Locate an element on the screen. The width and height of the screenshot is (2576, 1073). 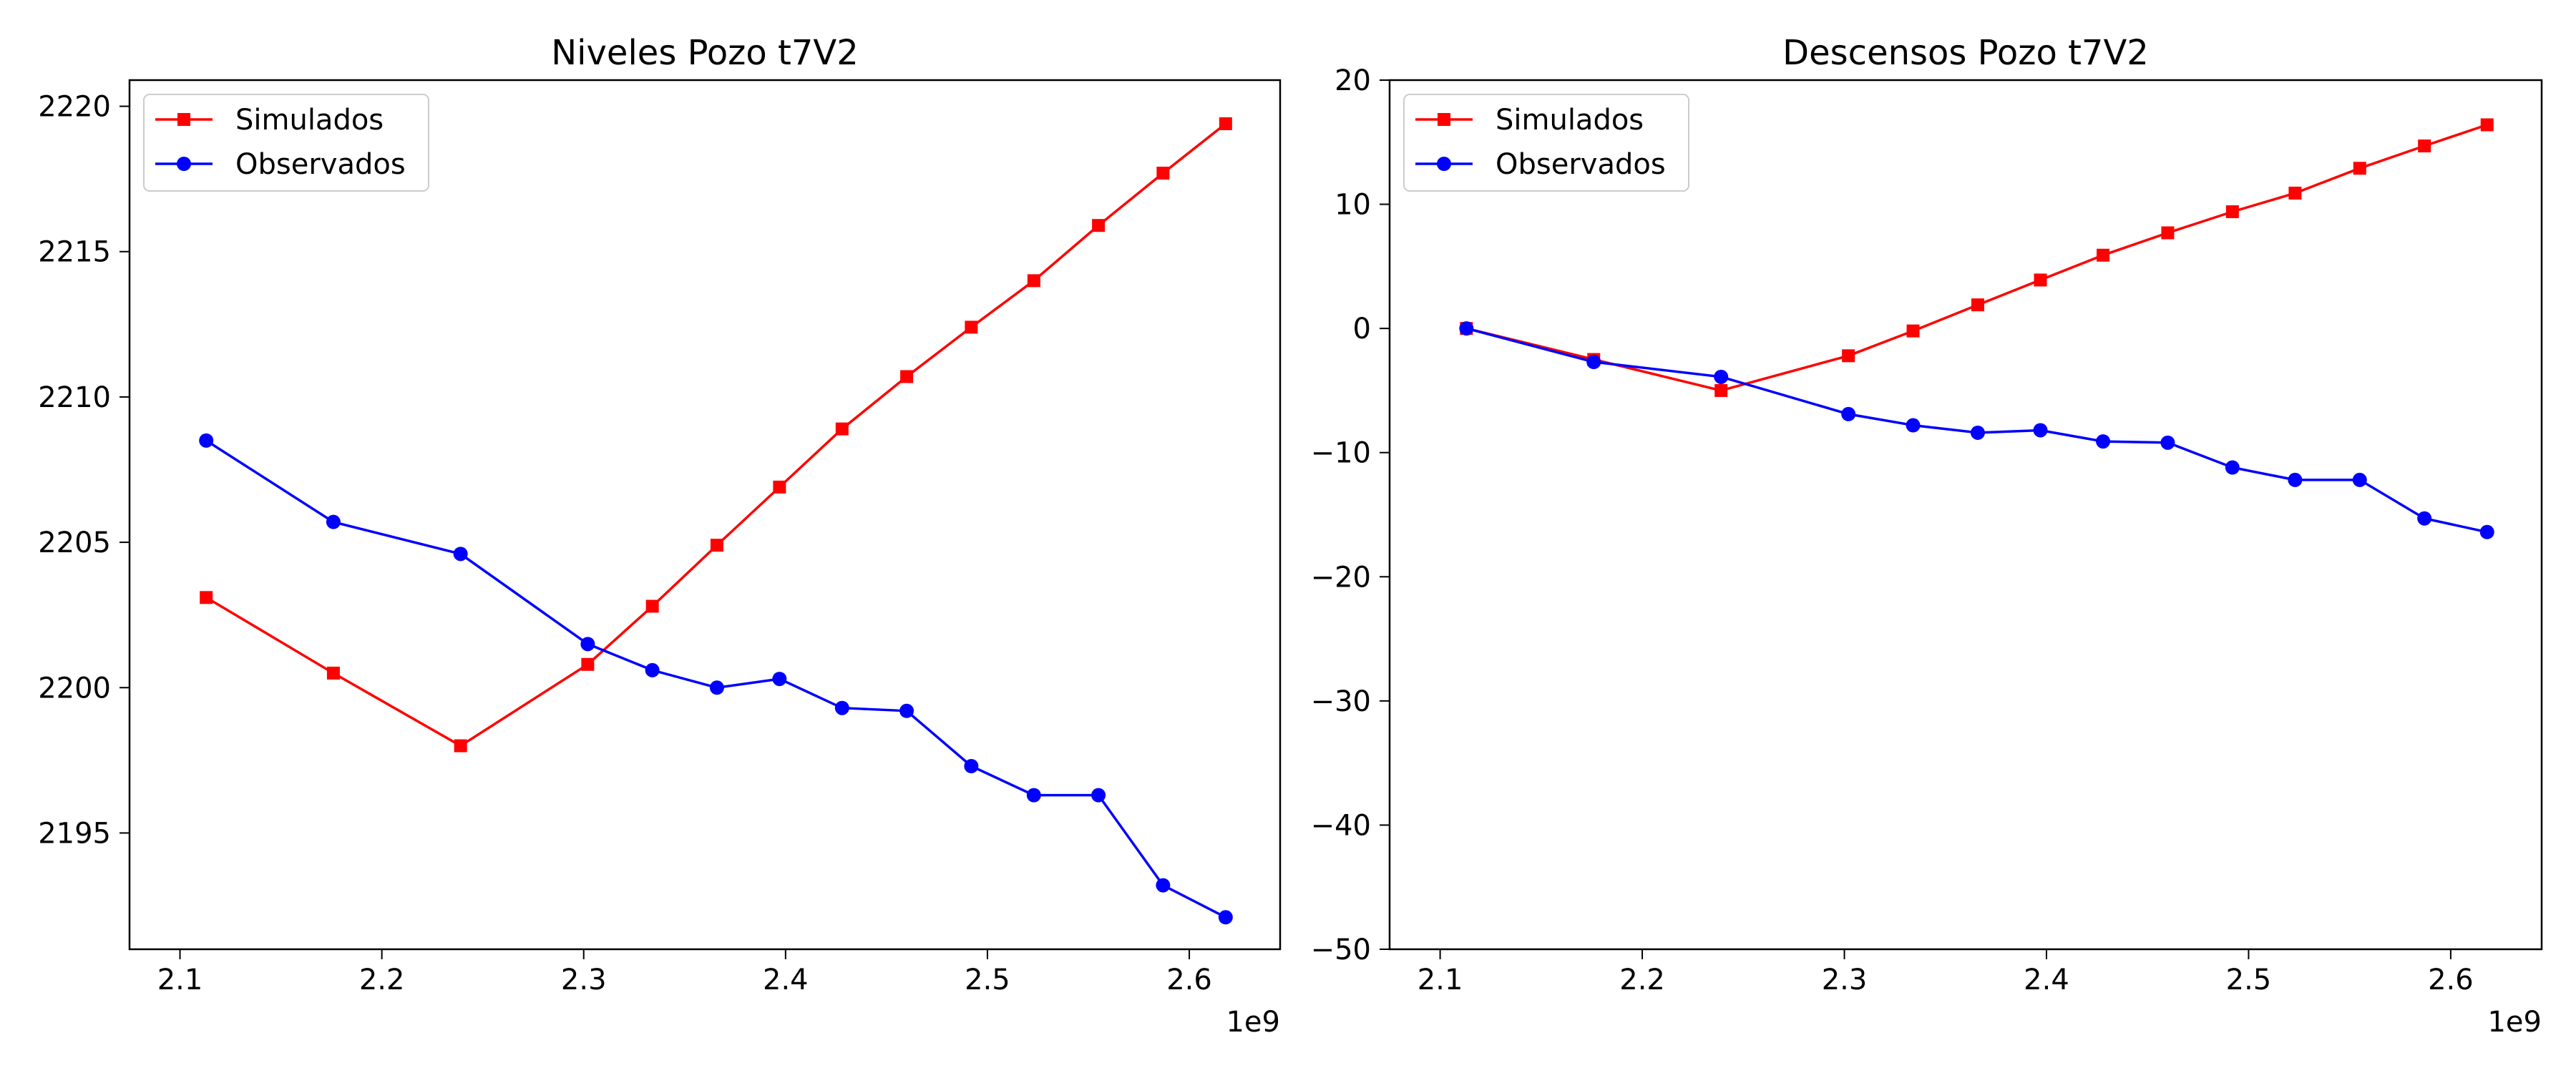
y-tick-label: 2210 is located at coordinates (74, 397).